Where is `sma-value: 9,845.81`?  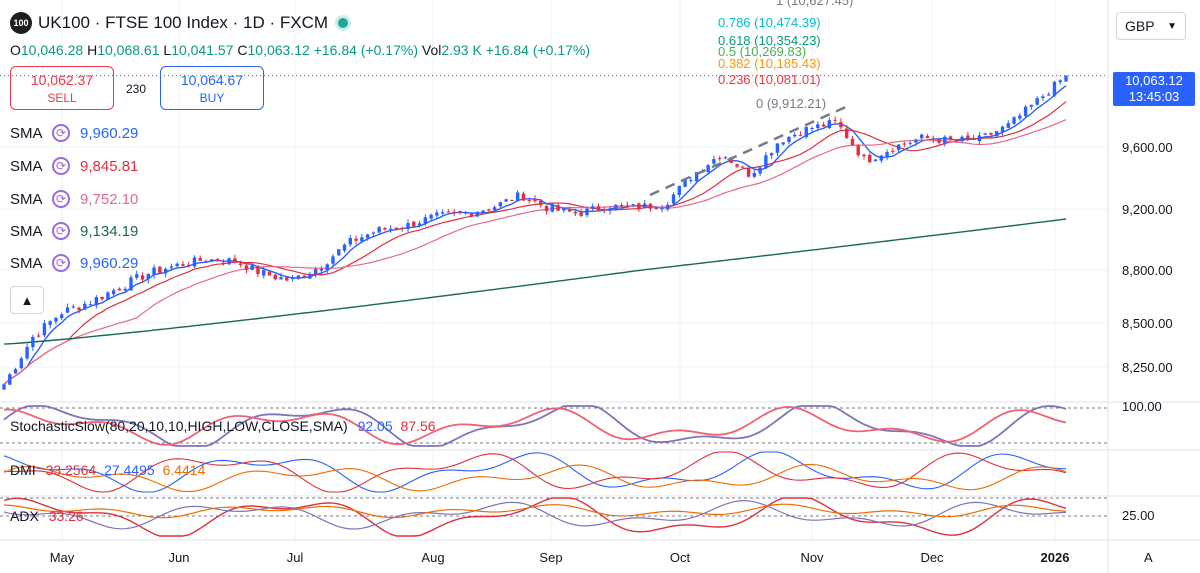
sma-value: 9,845.81 is located at coordinates (109, 166).